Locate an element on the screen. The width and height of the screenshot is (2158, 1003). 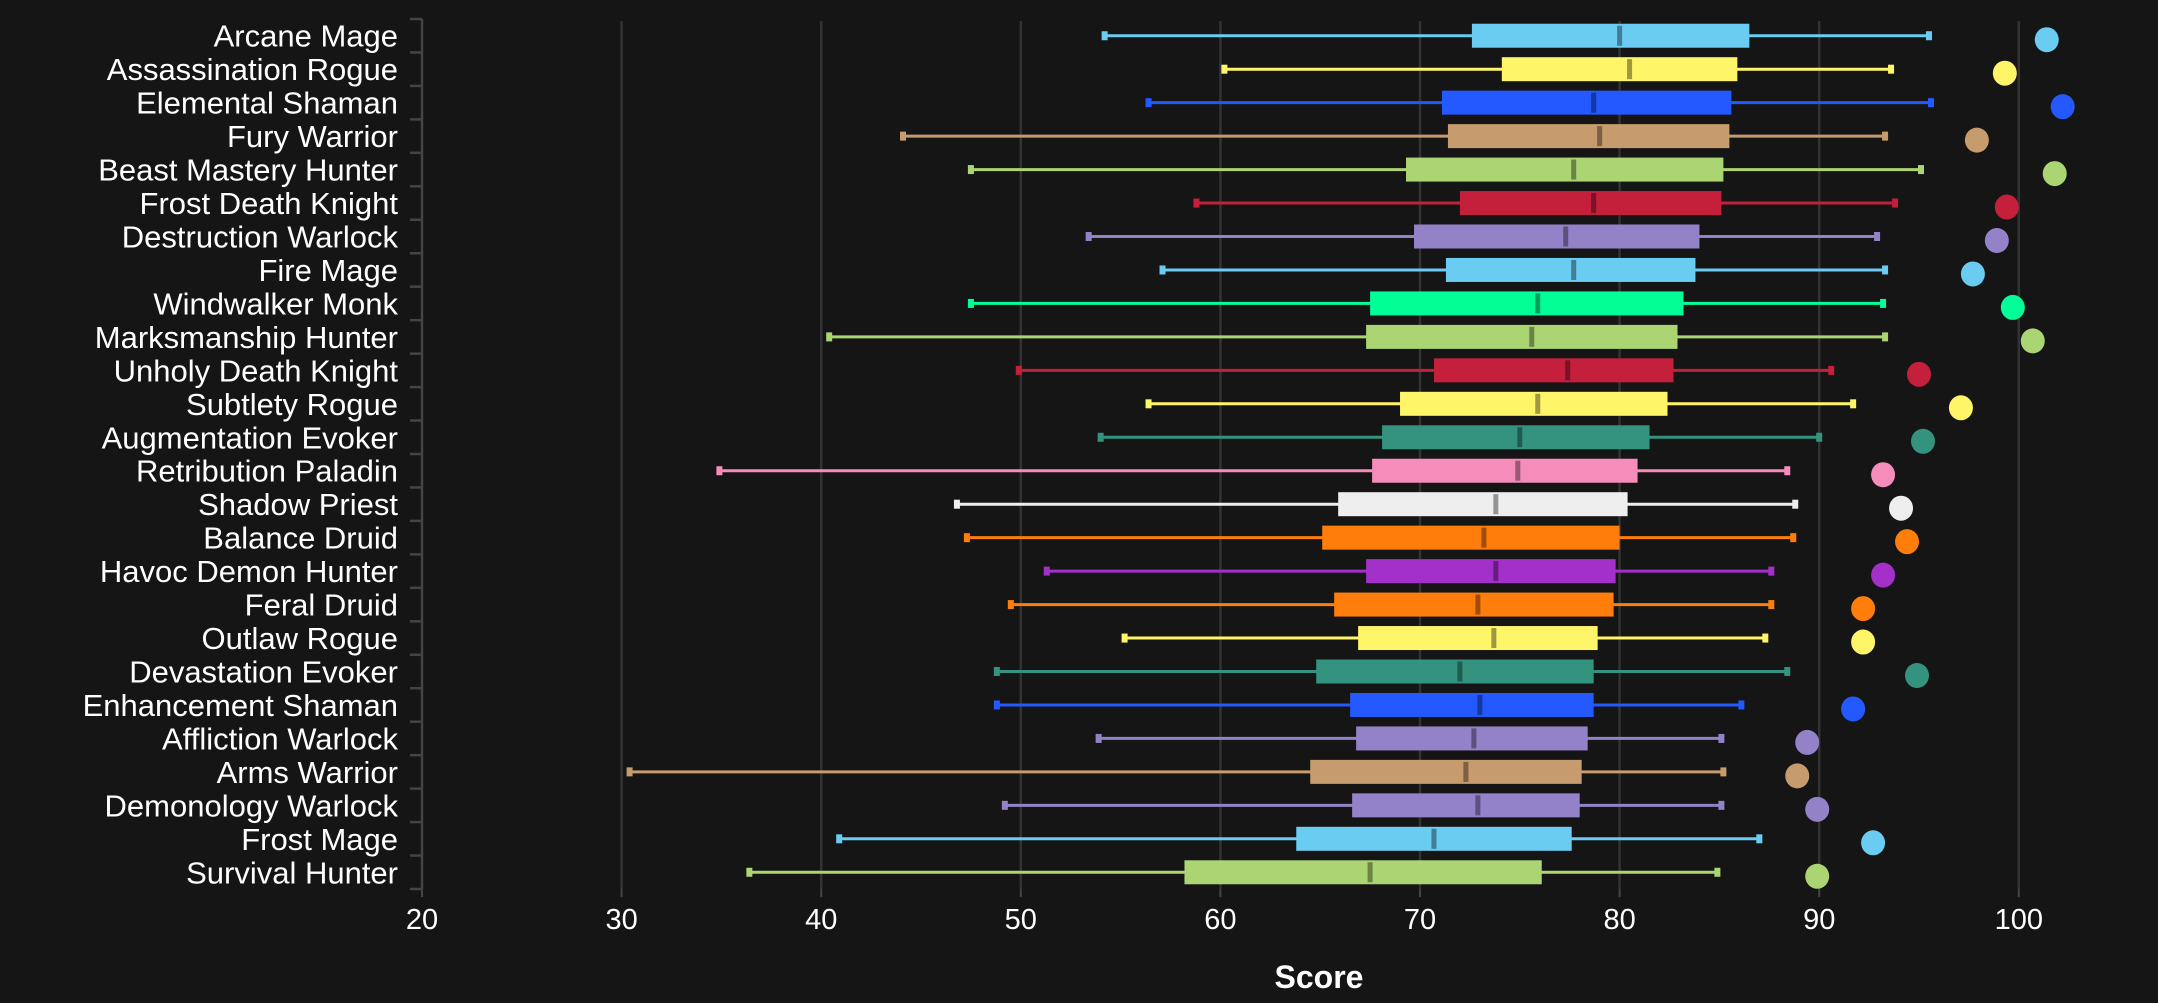
category-label: Destruction Warlock is located at coordinates (260, 237).